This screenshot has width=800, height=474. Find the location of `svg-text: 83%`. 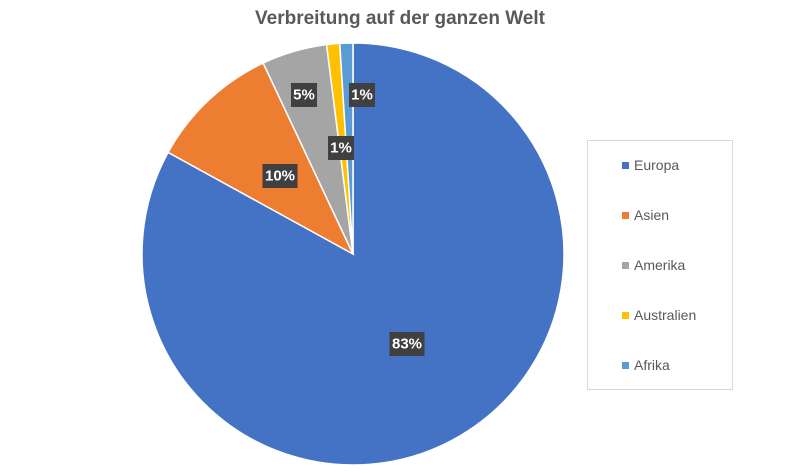

svg-text: 83% is located at coordinates (407, 344).